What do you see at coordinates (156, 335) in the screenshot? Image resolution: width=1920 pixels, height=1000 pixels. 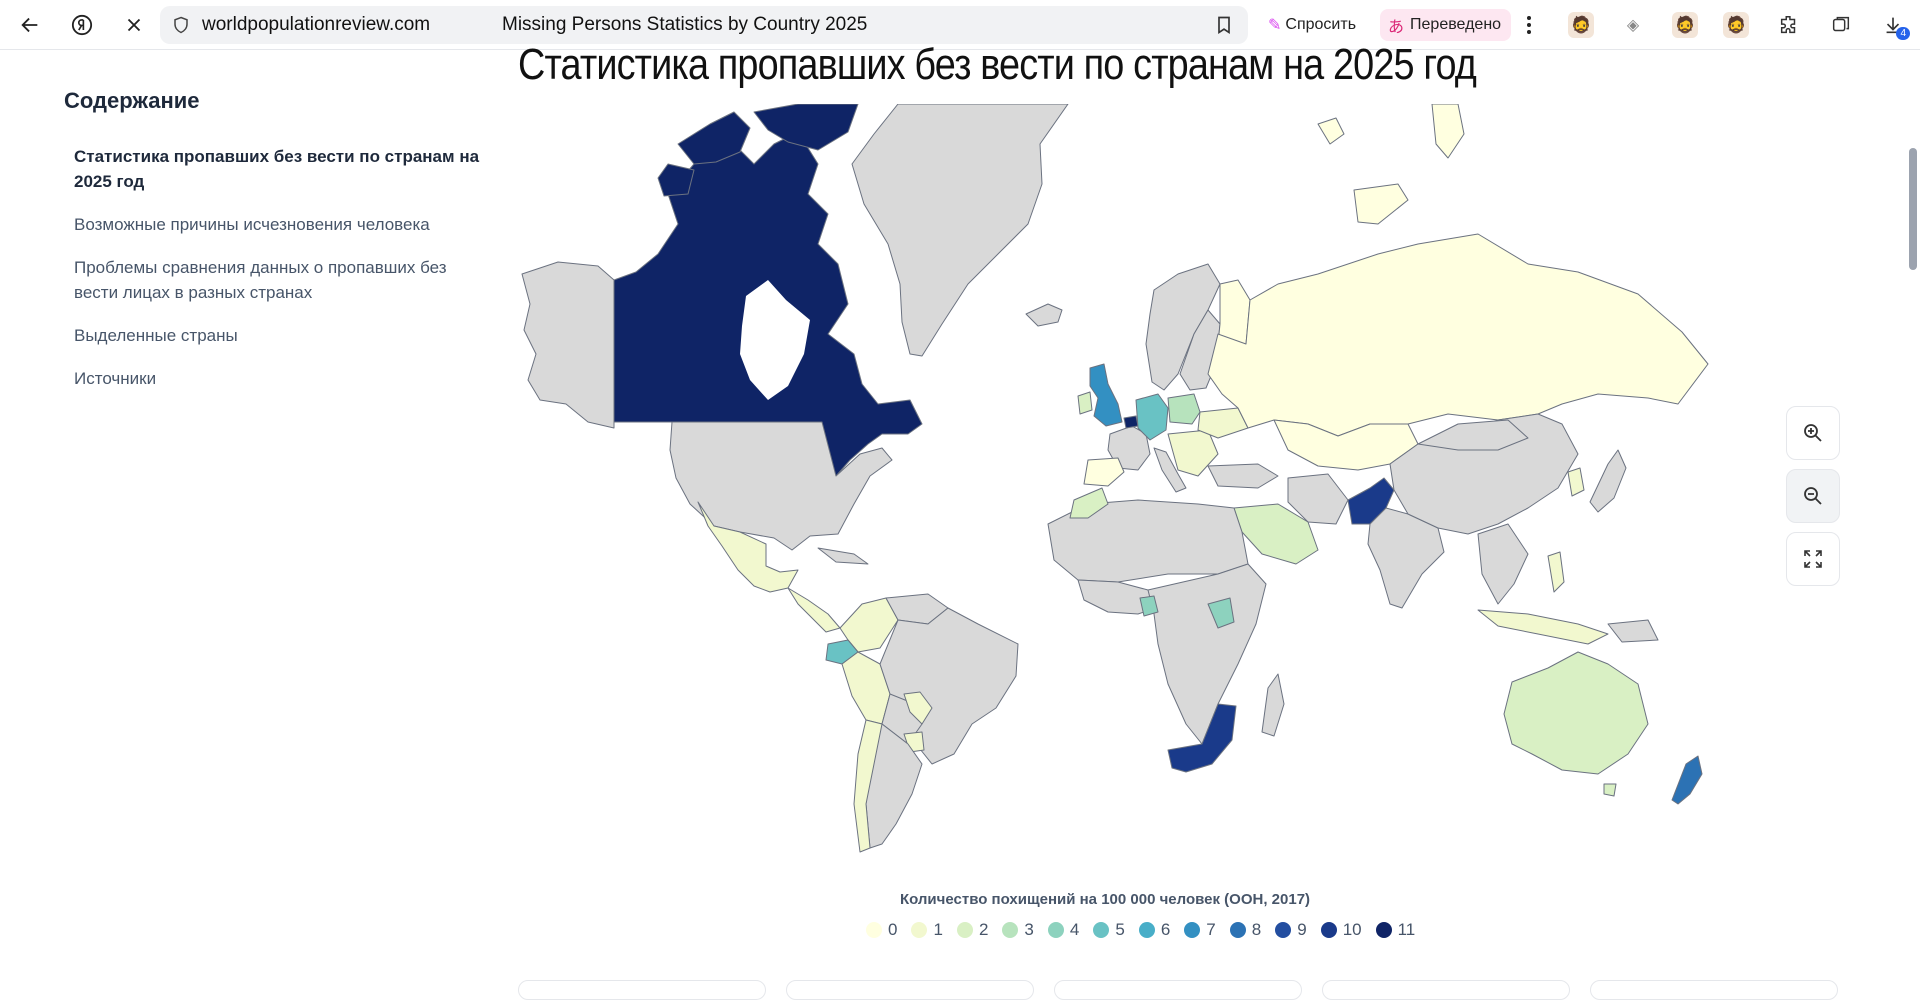 I see `toc-item-highlighted-countries: Выделенные страны` at bounding box center [156, 335].